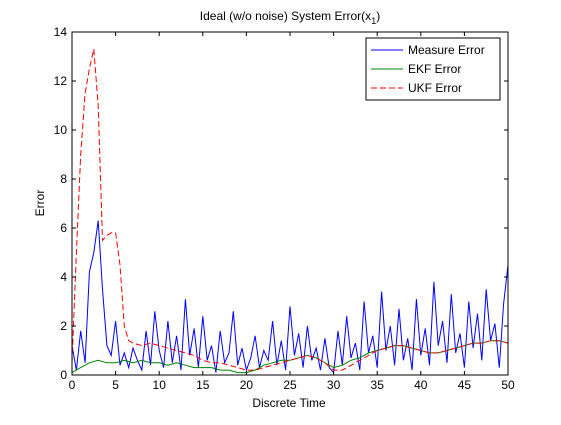 The image size is (561, 425). I want to click on x-axis-label: Discrete Time, so click(289, 403).